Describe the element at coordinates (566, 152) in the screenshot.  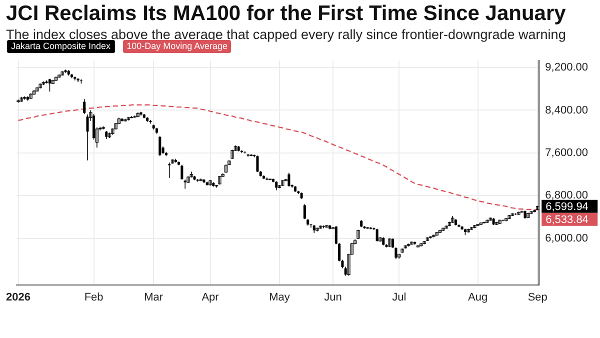
I see `y-tick-label: 7,600.00` at that location.